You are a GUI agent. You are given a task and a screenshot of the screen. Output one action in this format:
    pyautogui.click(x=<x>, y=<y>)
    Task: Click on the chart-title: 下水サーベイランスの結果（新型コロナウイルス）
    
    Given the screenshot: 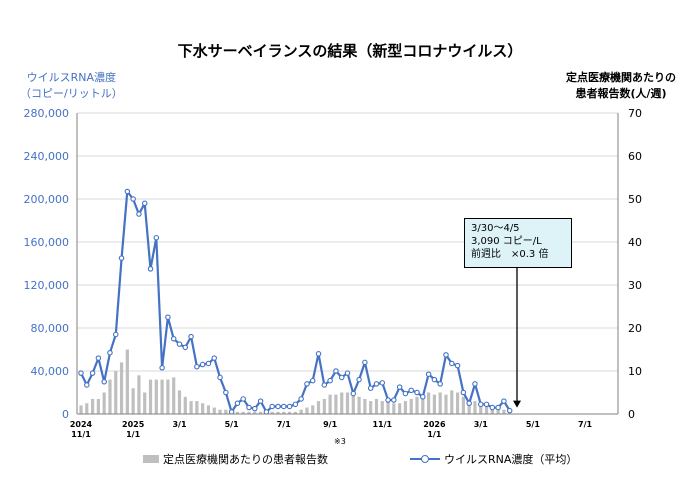 What is the action you would take?
    pyautogui.click(x=350, y=51)
    